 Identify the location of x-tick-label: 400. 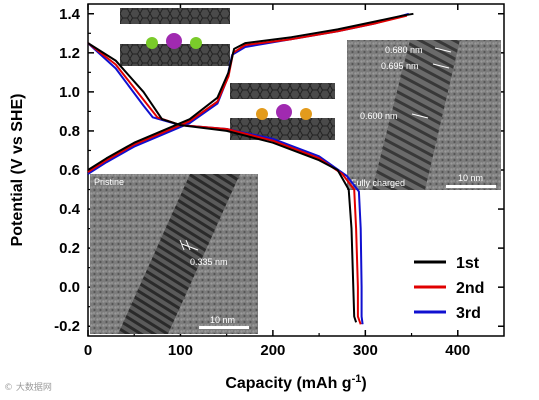
(457, 350).